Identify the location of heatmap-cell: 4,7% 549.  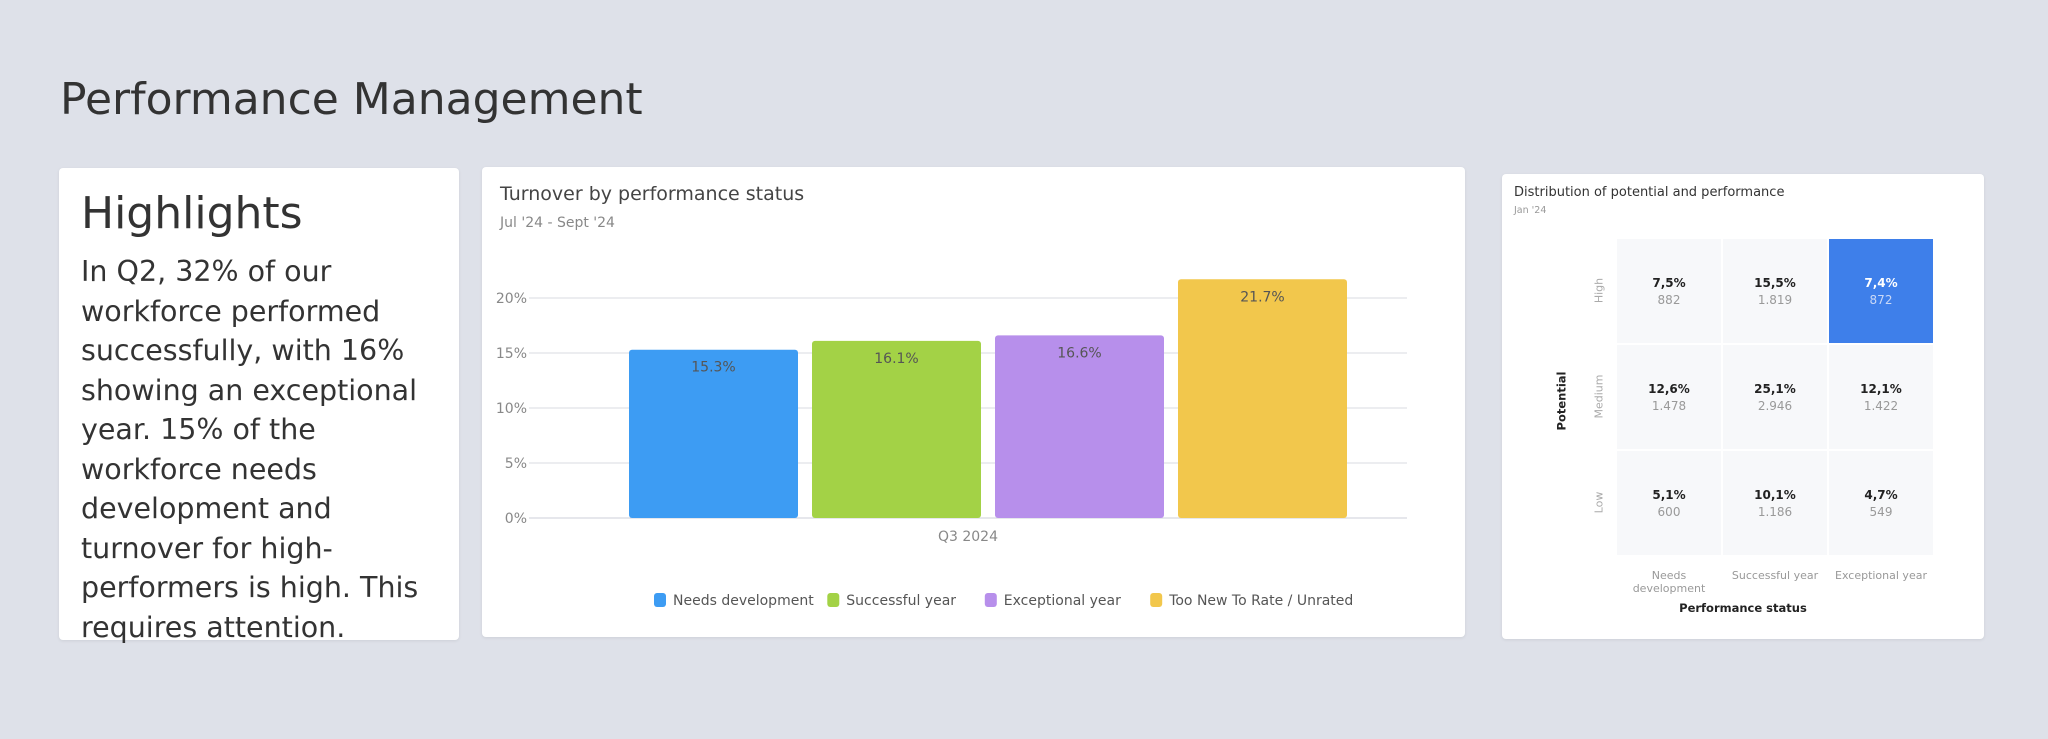
(1881, 503).